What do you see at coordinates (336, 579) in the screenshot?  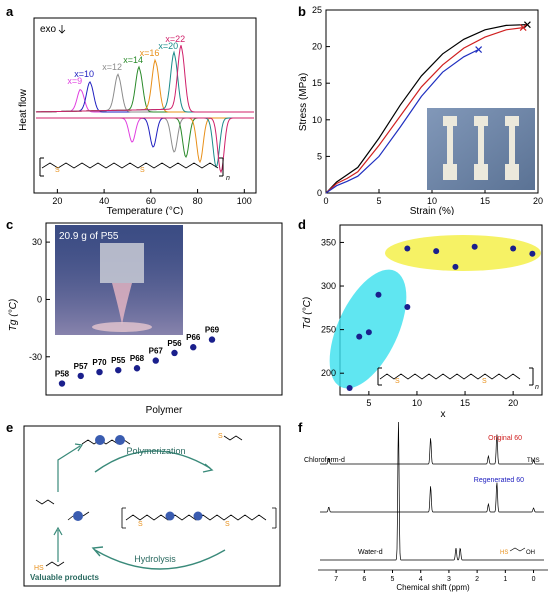 I see `nmr-x-tick-label: 7` at bounding box center [336, 579].